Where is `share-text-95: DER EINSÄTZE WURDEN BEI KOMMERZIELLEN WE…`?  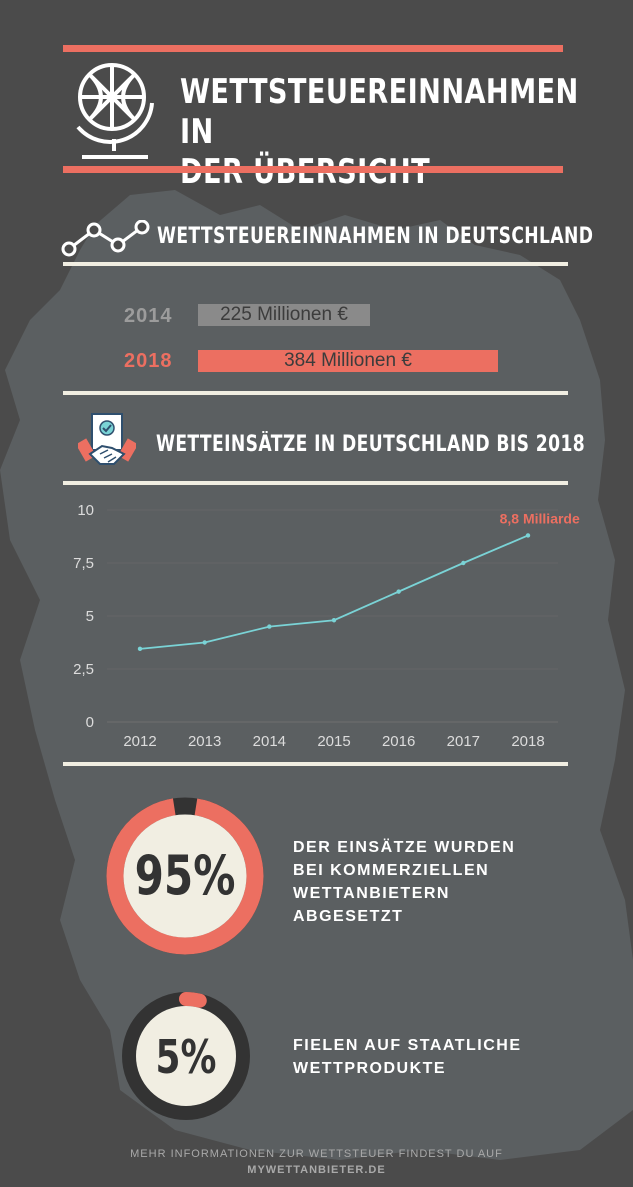 share-text-95: DER EINSÄTZE WURDEN BEI KOMMERZIELLEN WE… is located at coordinates (404, 882).